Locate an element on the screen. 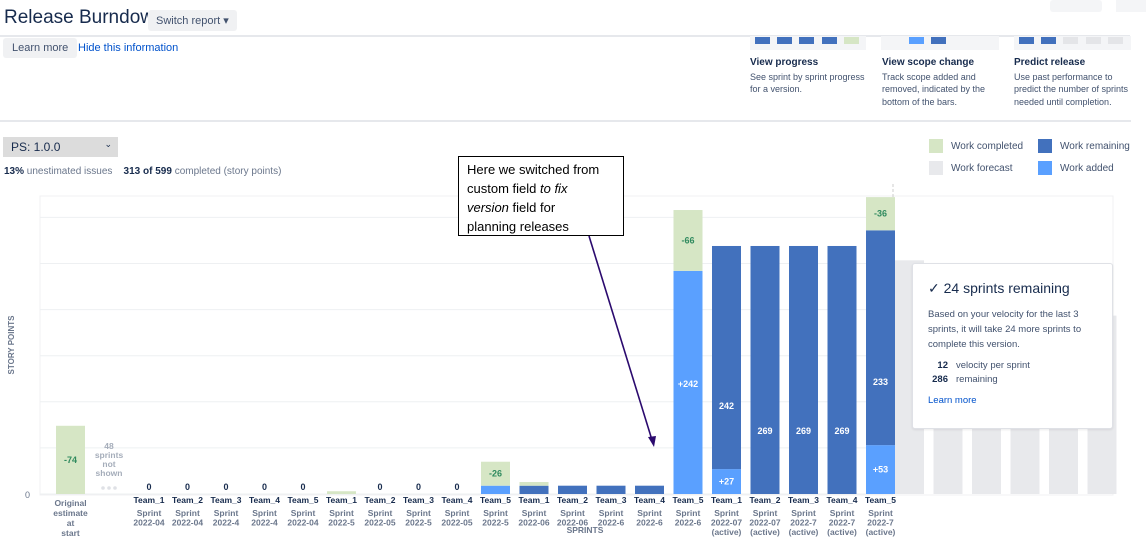 This screenshot has width=1146, height=546. version-select: PS: 1.0.0 ⌄ is located at coordinates (60, 147).